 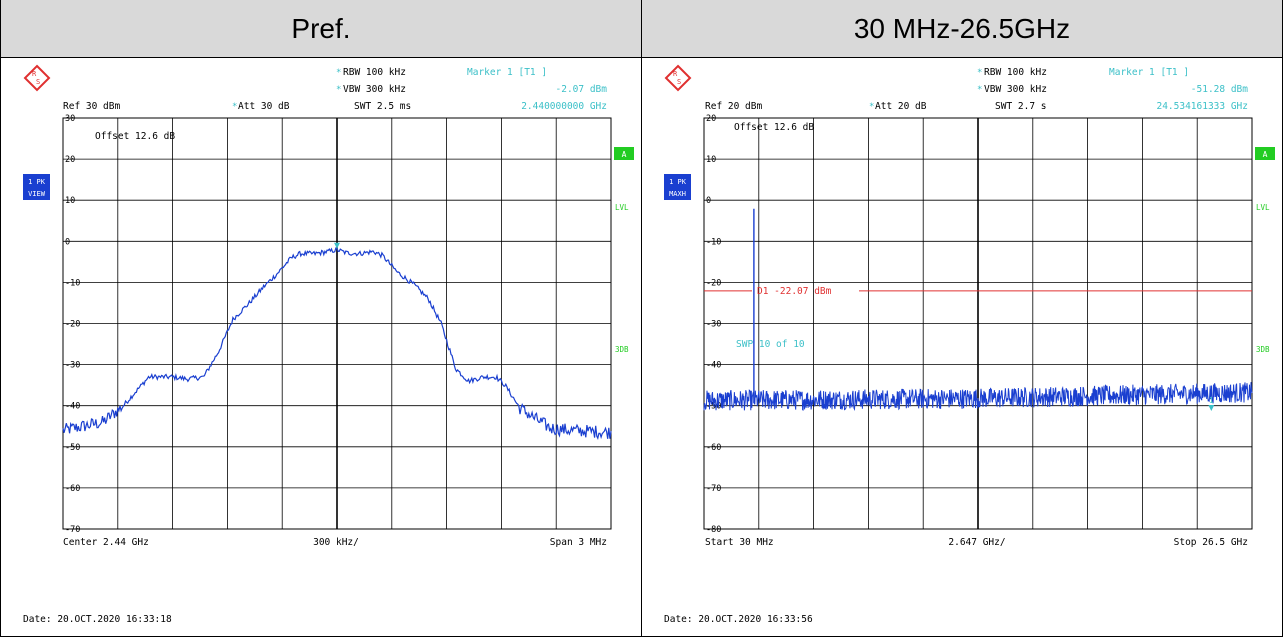 What do you see at coordinates (1219, 89) in the screenshot?
I see `marker-level: -51.28 dBm` at bounding box center [1219, 89].